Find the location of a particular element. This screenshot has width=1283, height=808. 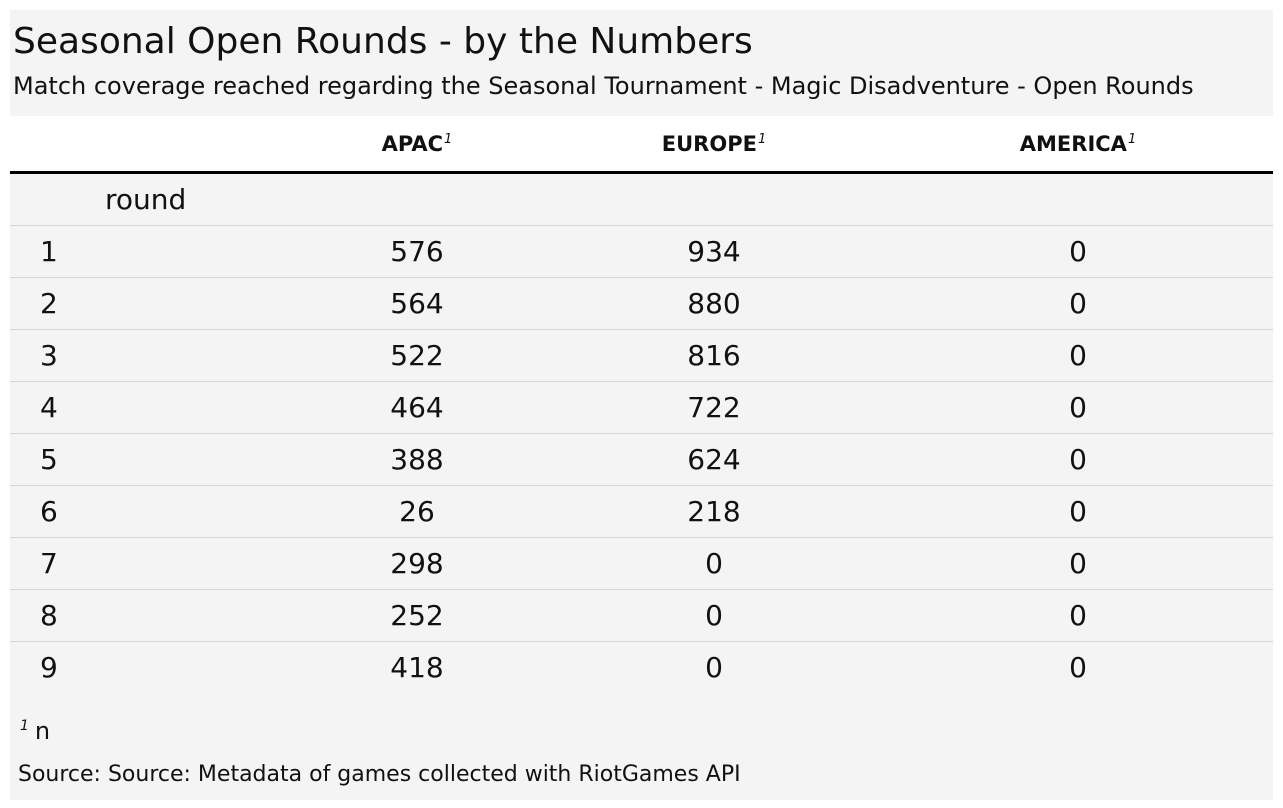

table-row: 3 522 816 0 is located at coordinates (641, 355).